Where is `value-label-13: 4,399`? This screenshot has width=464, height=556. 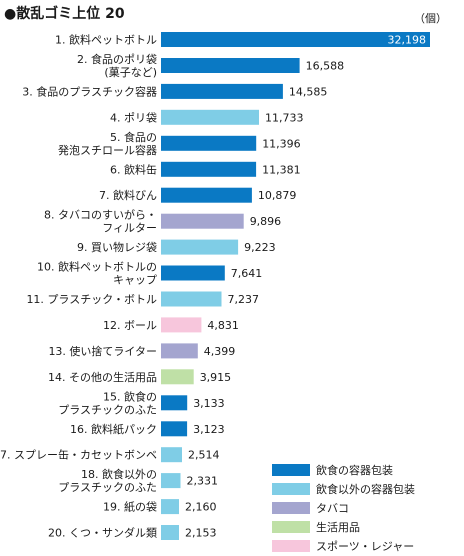 value-label-13: 4,399 is located at coordinates (220, 351).